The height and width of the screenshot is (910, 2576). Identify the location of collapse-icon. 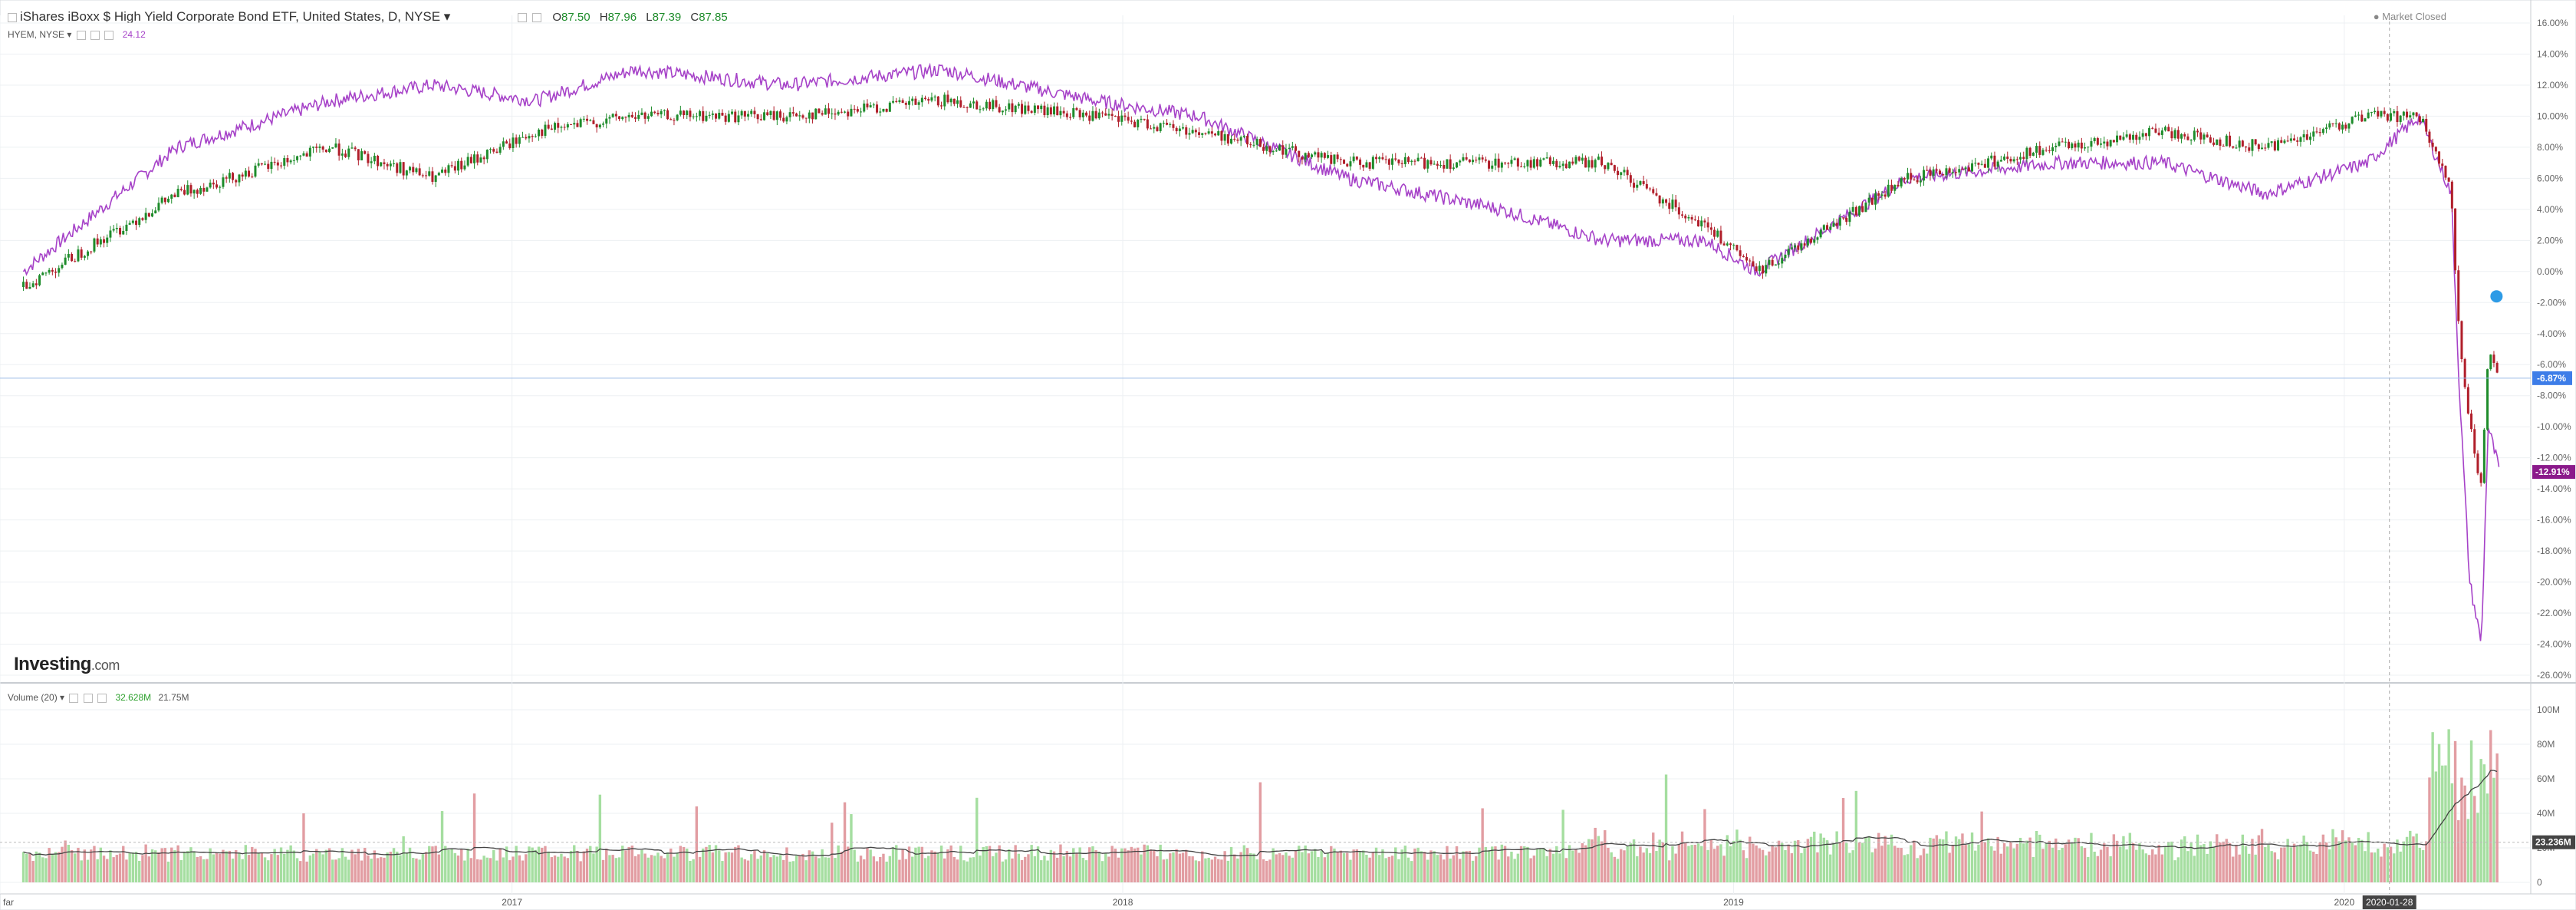
(12, 17).